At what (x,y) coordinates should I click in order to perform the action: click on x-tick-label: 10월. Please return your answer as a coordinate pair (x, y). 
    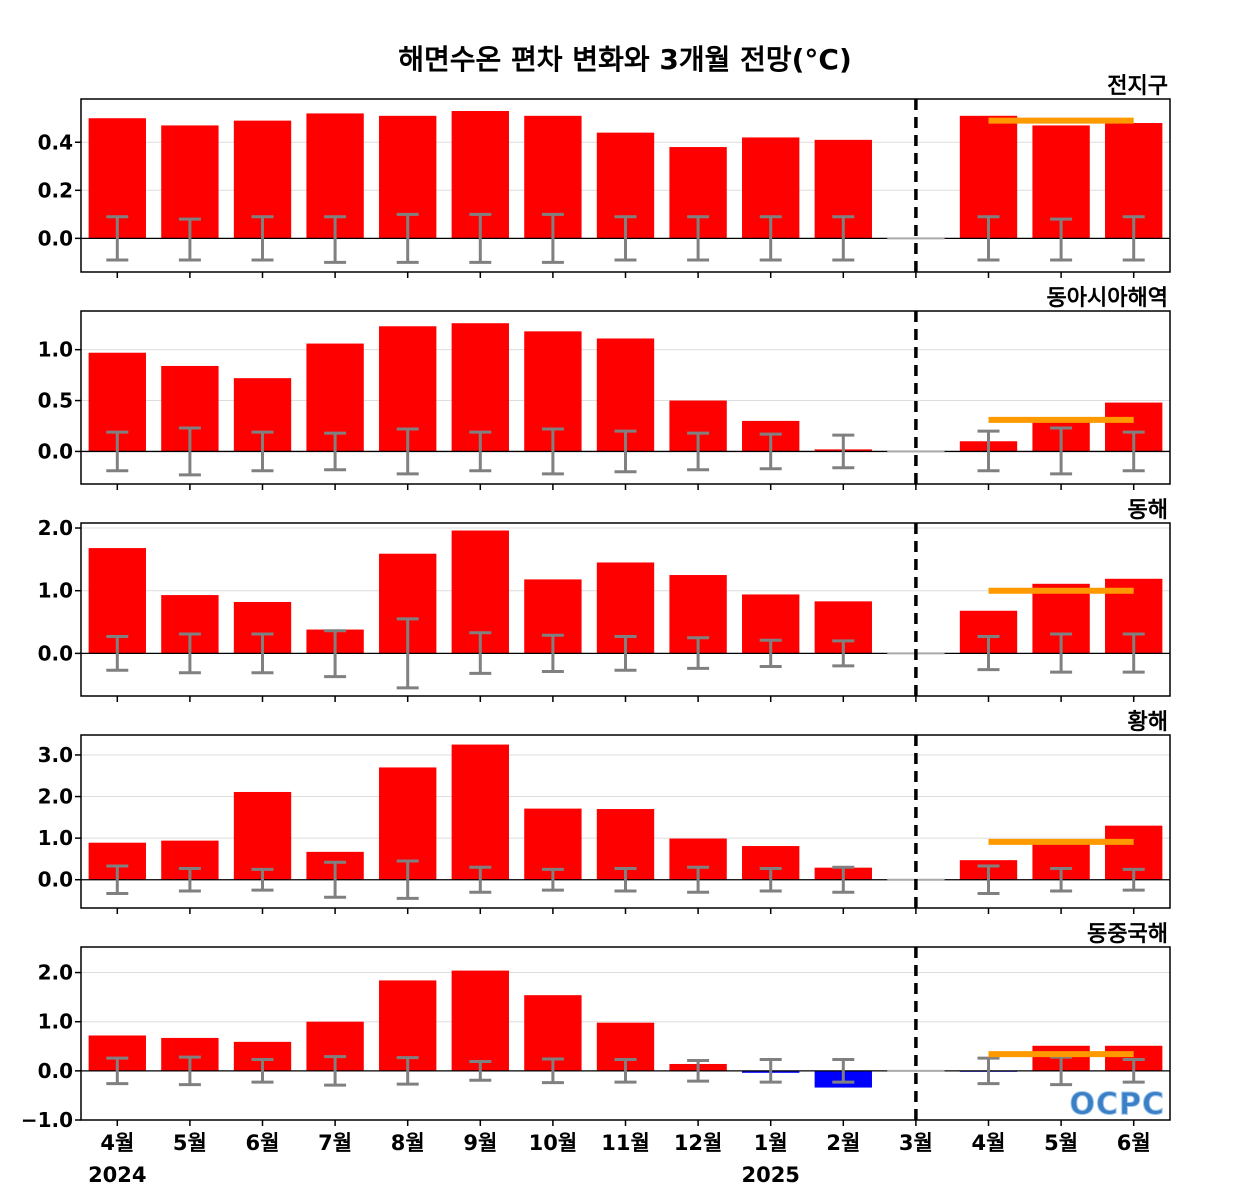
    Looking at the image, I should click on (553, 1143).